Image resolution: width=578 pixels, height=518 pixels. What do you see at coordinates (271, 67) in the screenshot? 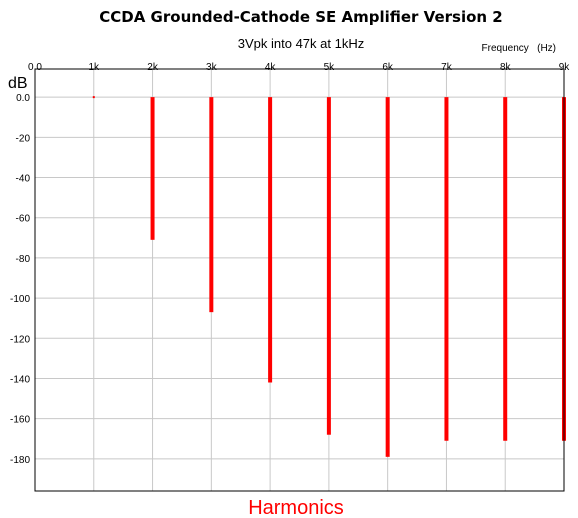
I see `x-tick-label: 4k` at bounding box center [271, 67].